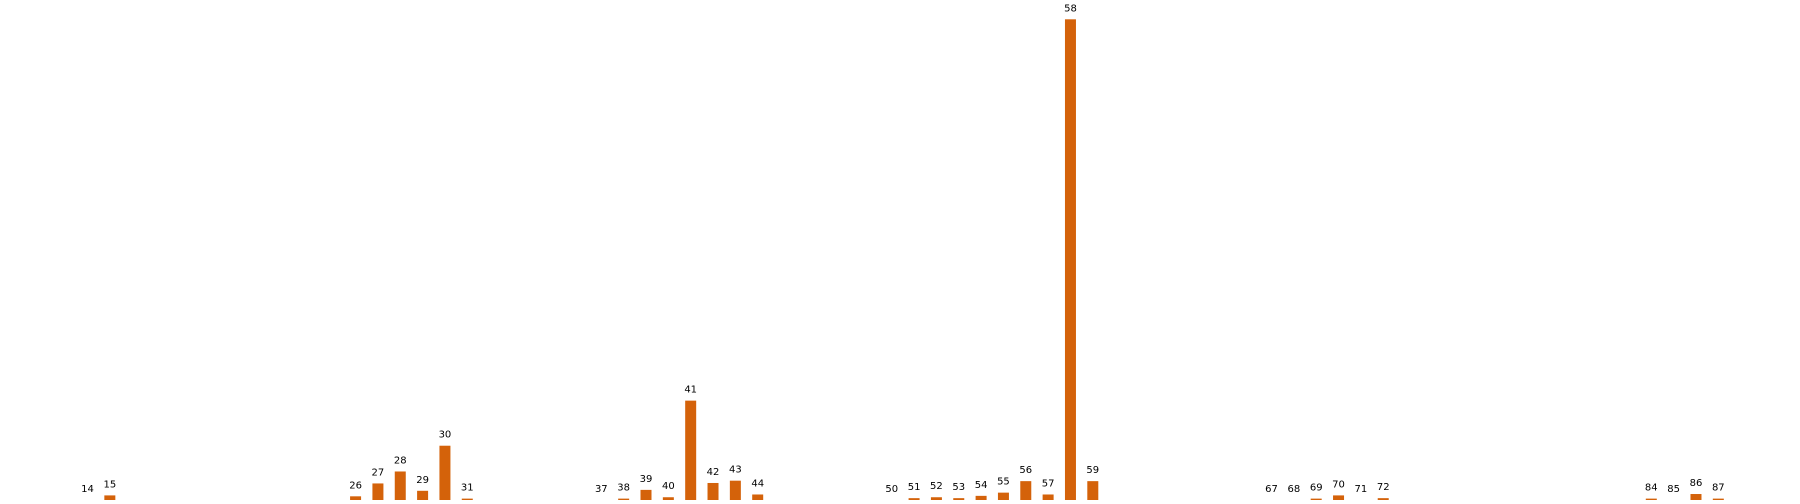 The width and height of the screenshot is (1800, 504). What do you see at coordinates (1025, 470) in the screenshot?
I see `bar-label-56: 56` at bounding box center [1025, 470].